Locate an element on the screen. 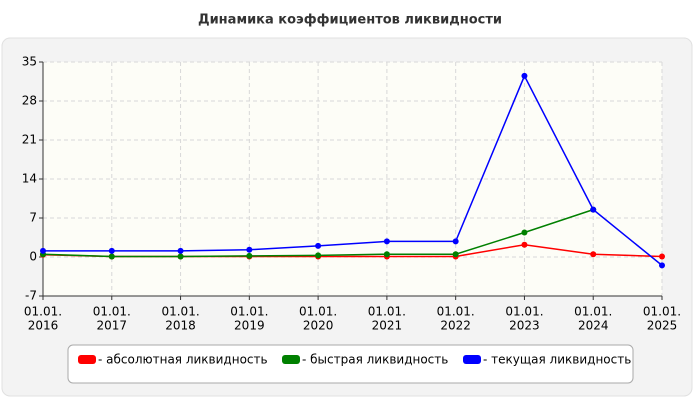 Image resolution: width=700 pixels, height=400 pixels. x-tick-label: 2016 is located at coordinates (43, 326).